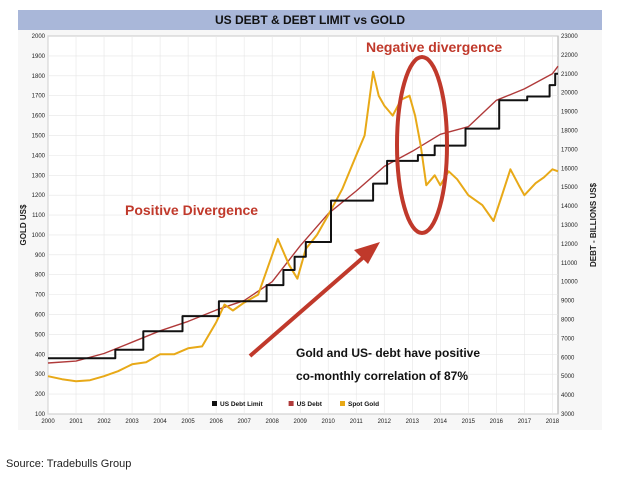 The image size is (640, 477). What do you see at coordinates (568, 415) in the screenshot?
I see `right-tick-label: 3000` at bounding box center [568, 415].